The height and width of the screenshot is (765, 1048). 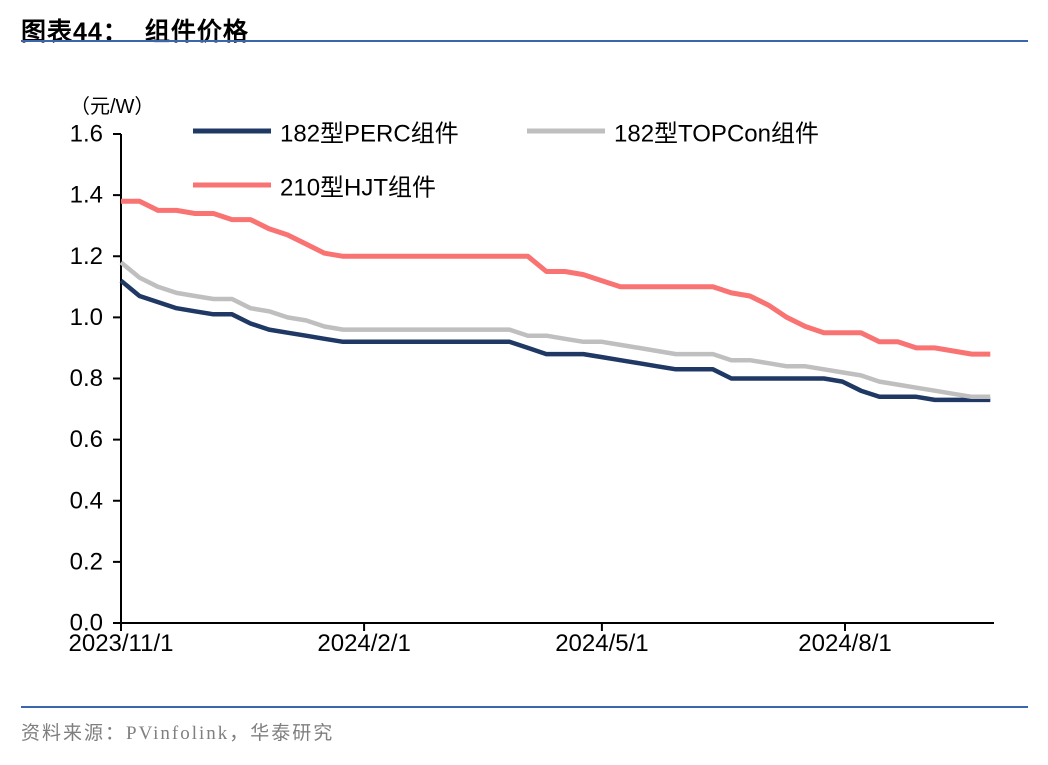 What do you see at coordinates (135, 30) in the screenshot?
I see `figure-header: 图表44： 组件价格` at bounding box center [135, 30].